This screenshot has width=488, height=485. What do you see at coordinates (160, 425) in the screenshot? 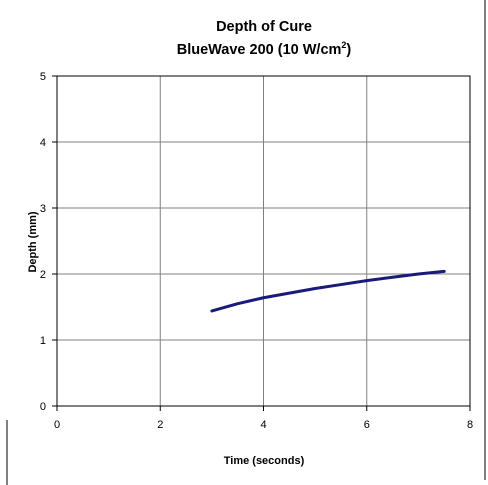
I see `x-tick-label-1: 2` at bounding box center [160, 425].